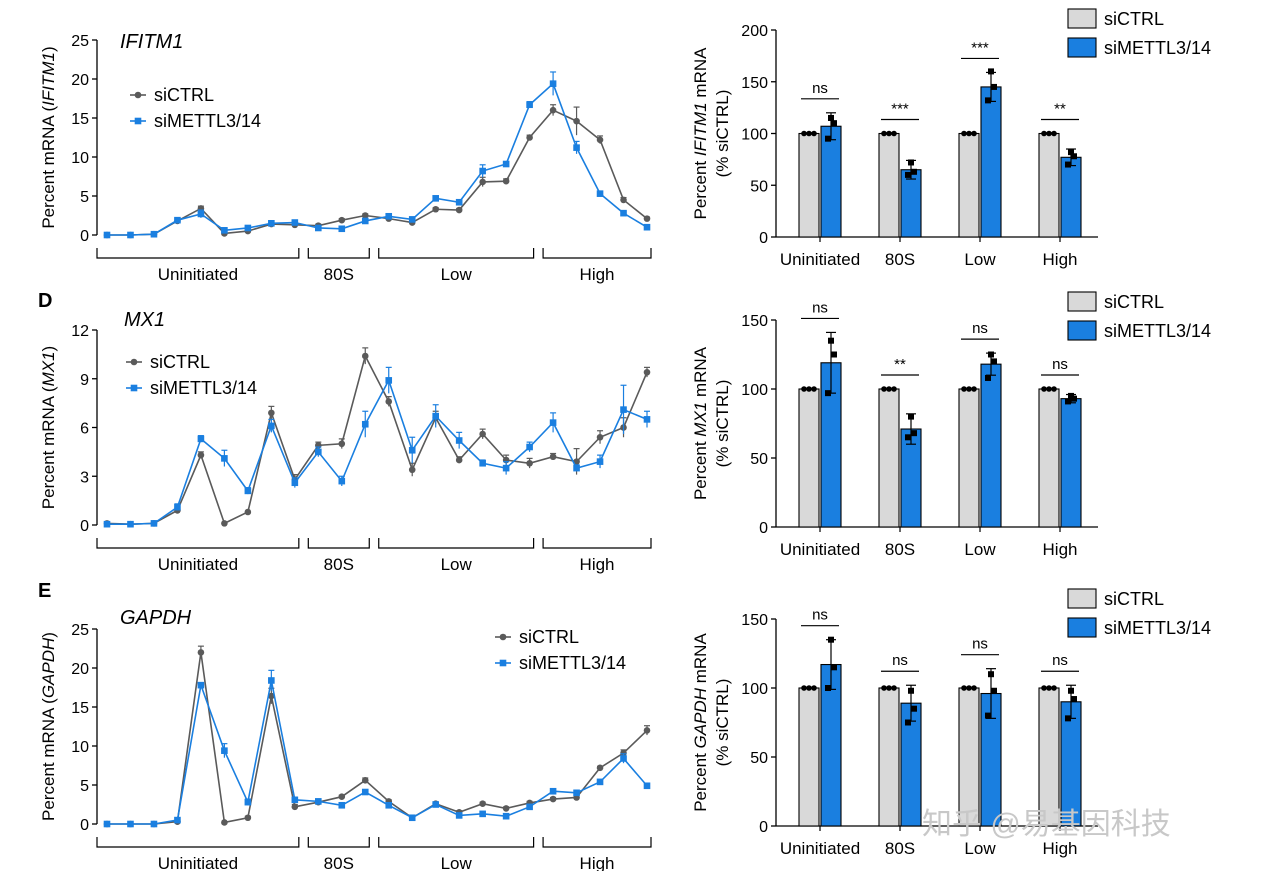 This screenshot has width=1261, height=871. Describe the element at coordinates (722, 134) in the screenshot. I see `y-axis-label-unit: (% siCTRL)` at that location.